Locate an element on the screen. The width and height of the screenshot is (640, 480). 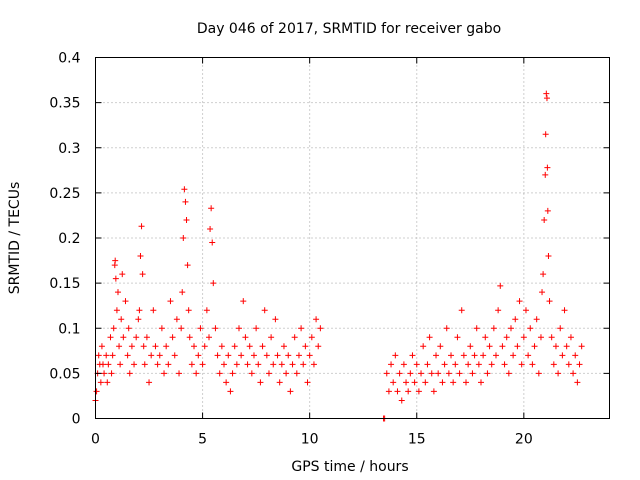
x-tick-labels: 0 5 10 15 20 is located at coordinates (312, 440).